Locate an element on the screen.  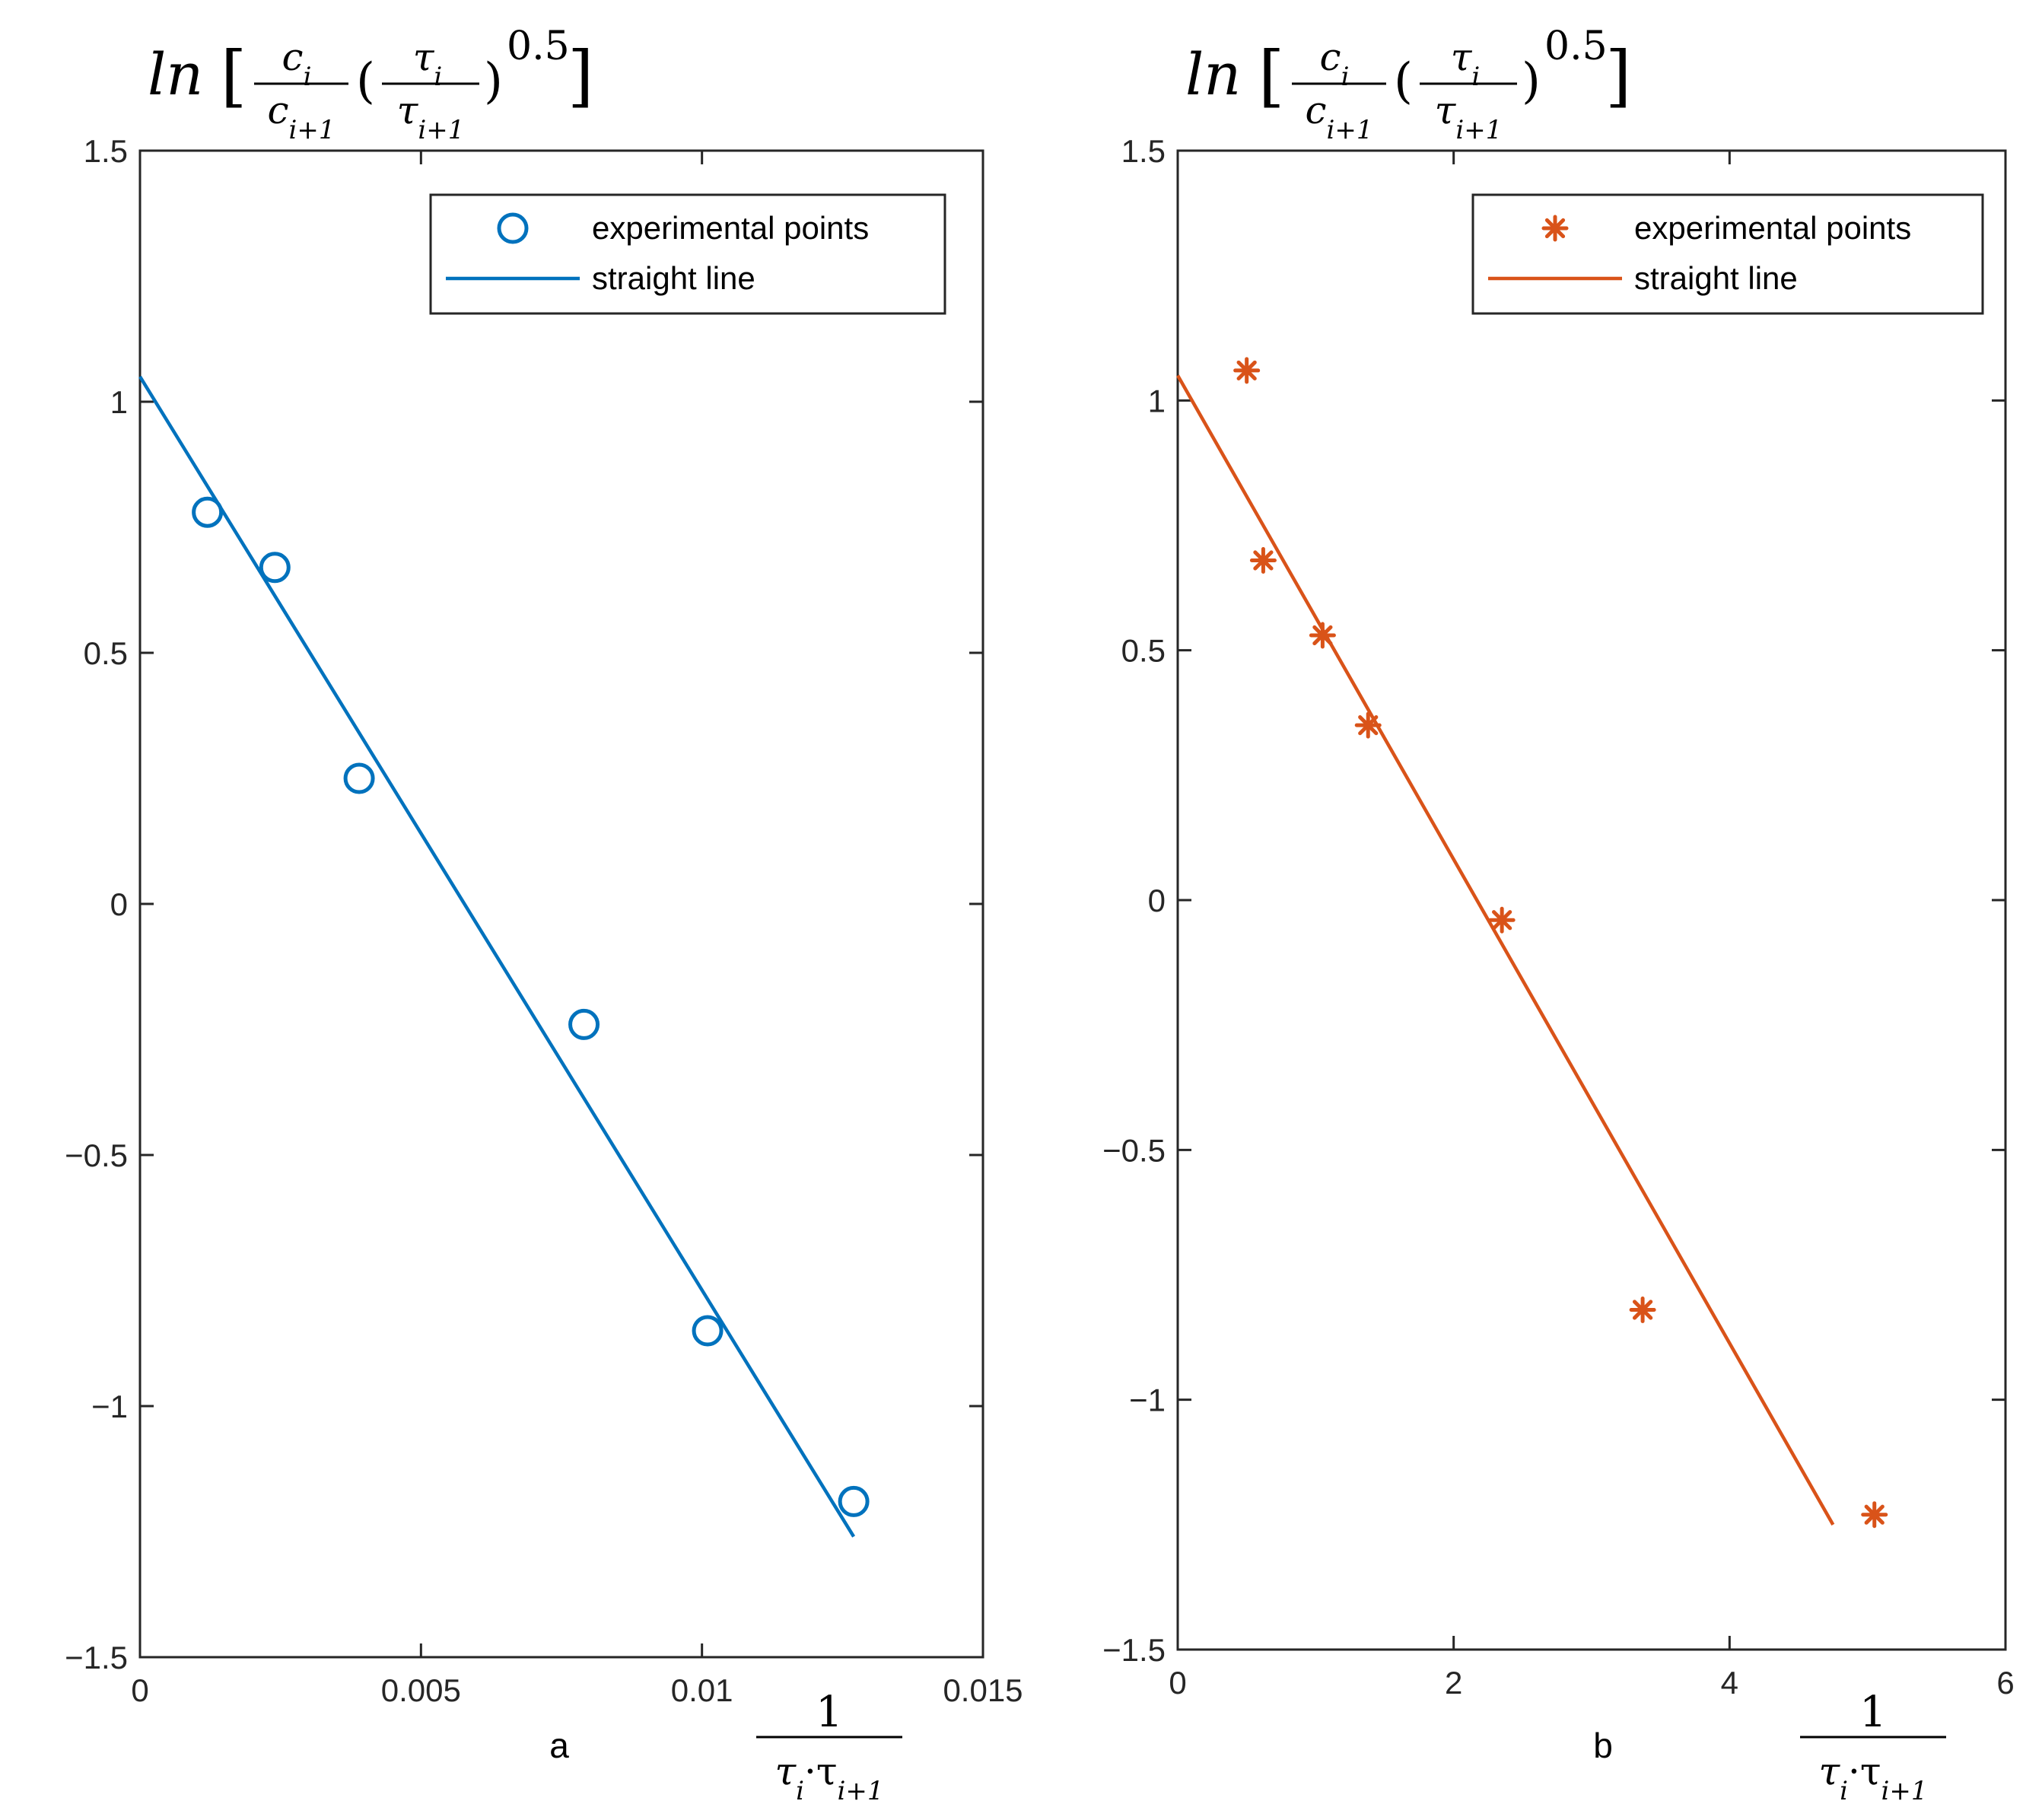
panel-label: b is located at coordinates (1603, 1746).